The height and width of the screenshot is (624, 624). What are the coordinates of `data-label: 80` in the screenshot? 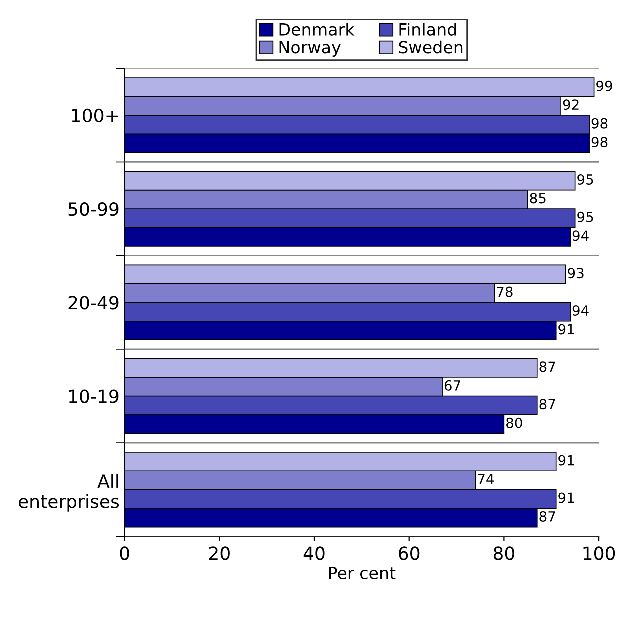 It's located at (514, 423).